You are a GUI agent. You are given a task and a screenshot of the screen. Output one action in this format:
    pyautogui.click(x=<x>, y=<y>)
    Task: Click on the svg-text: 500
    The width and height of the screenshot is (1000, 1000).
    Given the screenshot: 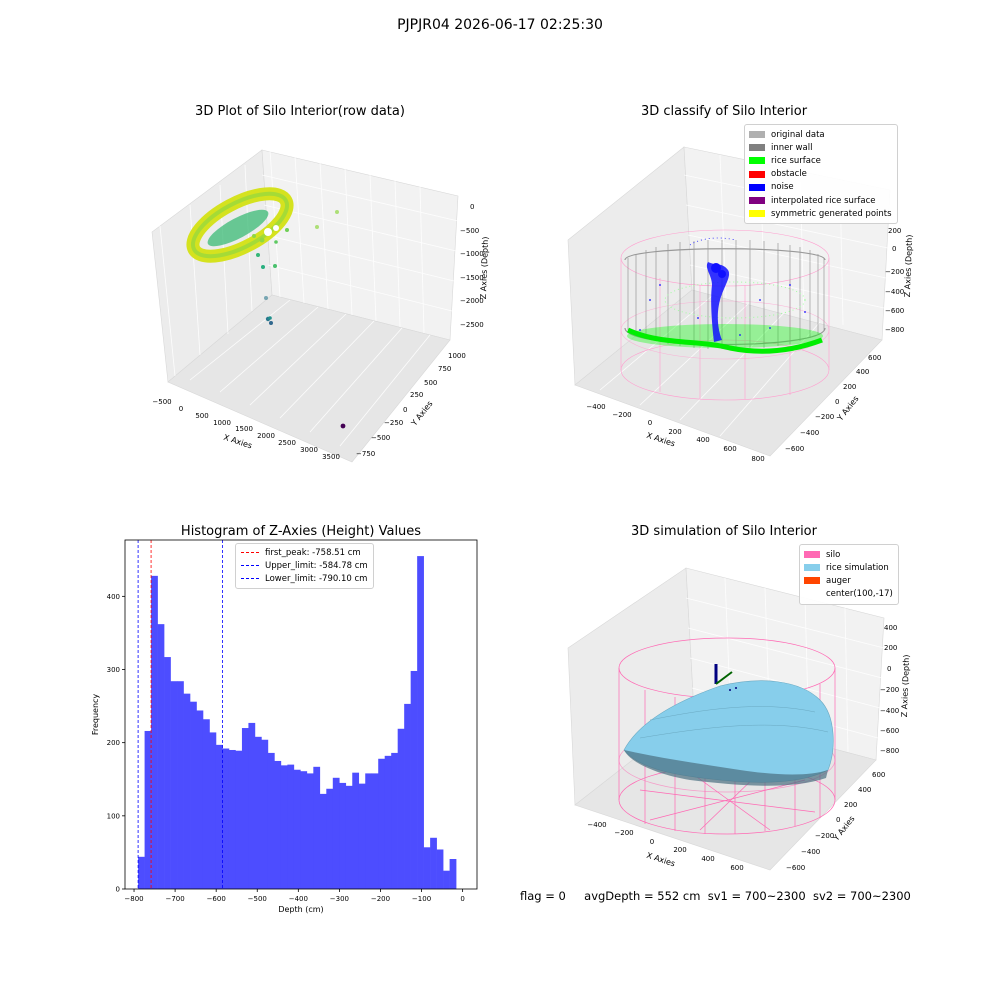 What is the action you would take?
    pyautogui.click(x=430, y=383)
    